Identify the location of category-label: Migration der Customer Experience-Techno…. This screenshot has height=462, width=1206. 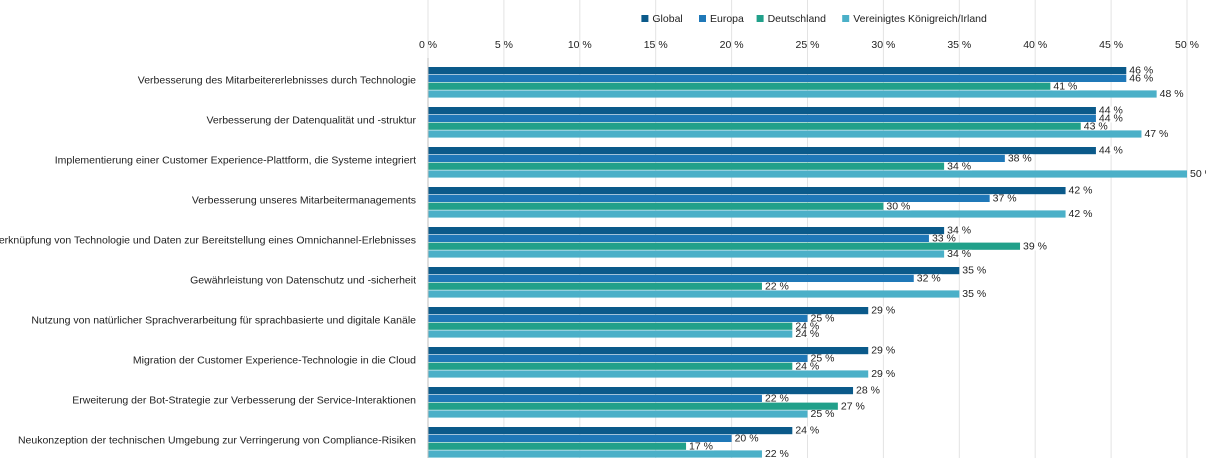
(274, 361).